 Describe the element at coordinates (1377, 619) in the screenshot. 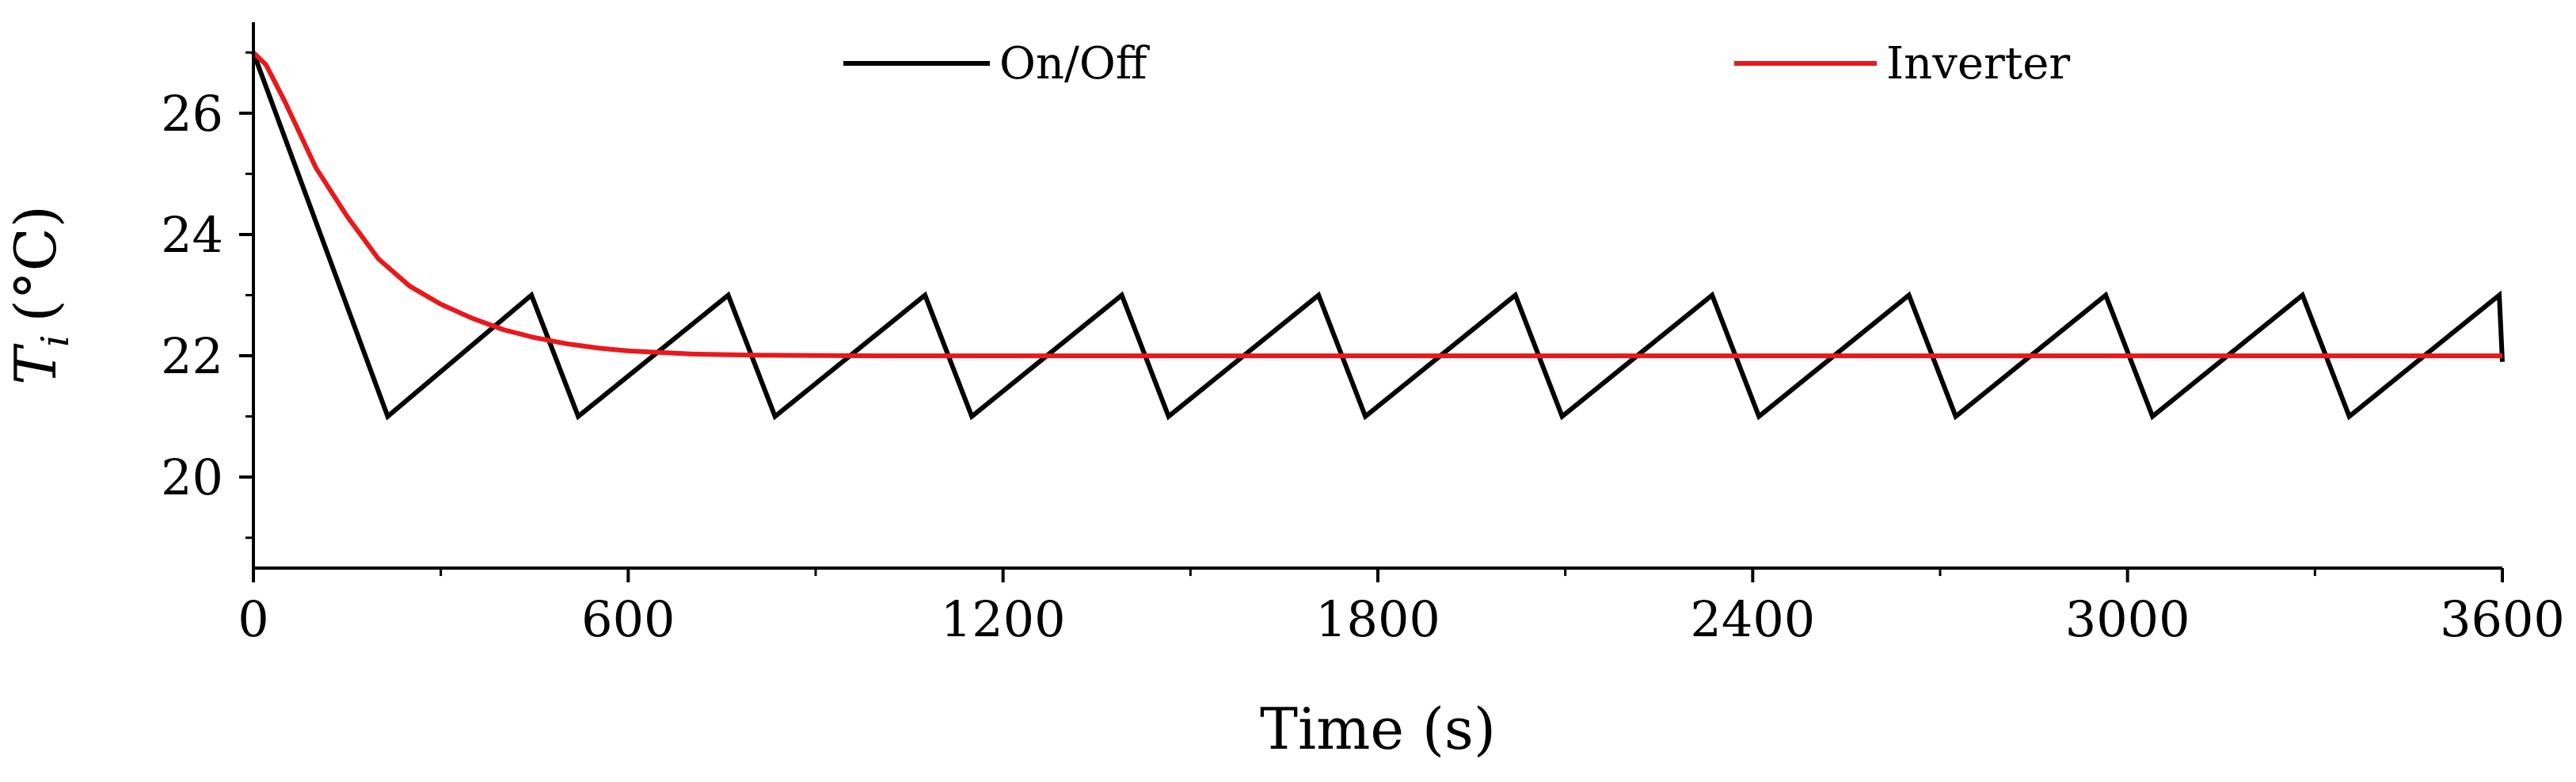

I see `x-tick-label: 1800` at that location.